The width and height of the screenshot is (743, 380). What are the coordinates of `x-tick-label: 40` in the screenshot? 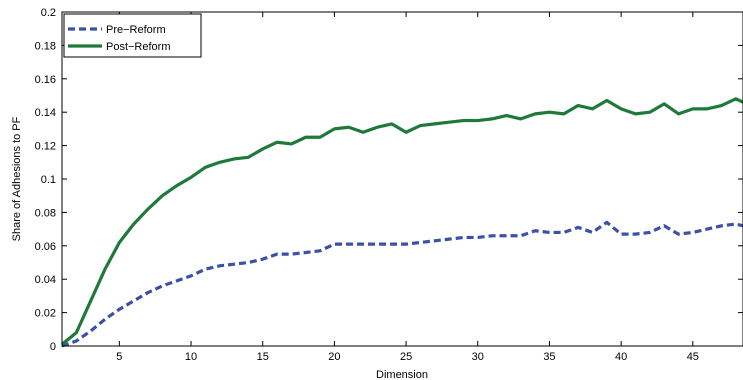 It's located at (621, 357).